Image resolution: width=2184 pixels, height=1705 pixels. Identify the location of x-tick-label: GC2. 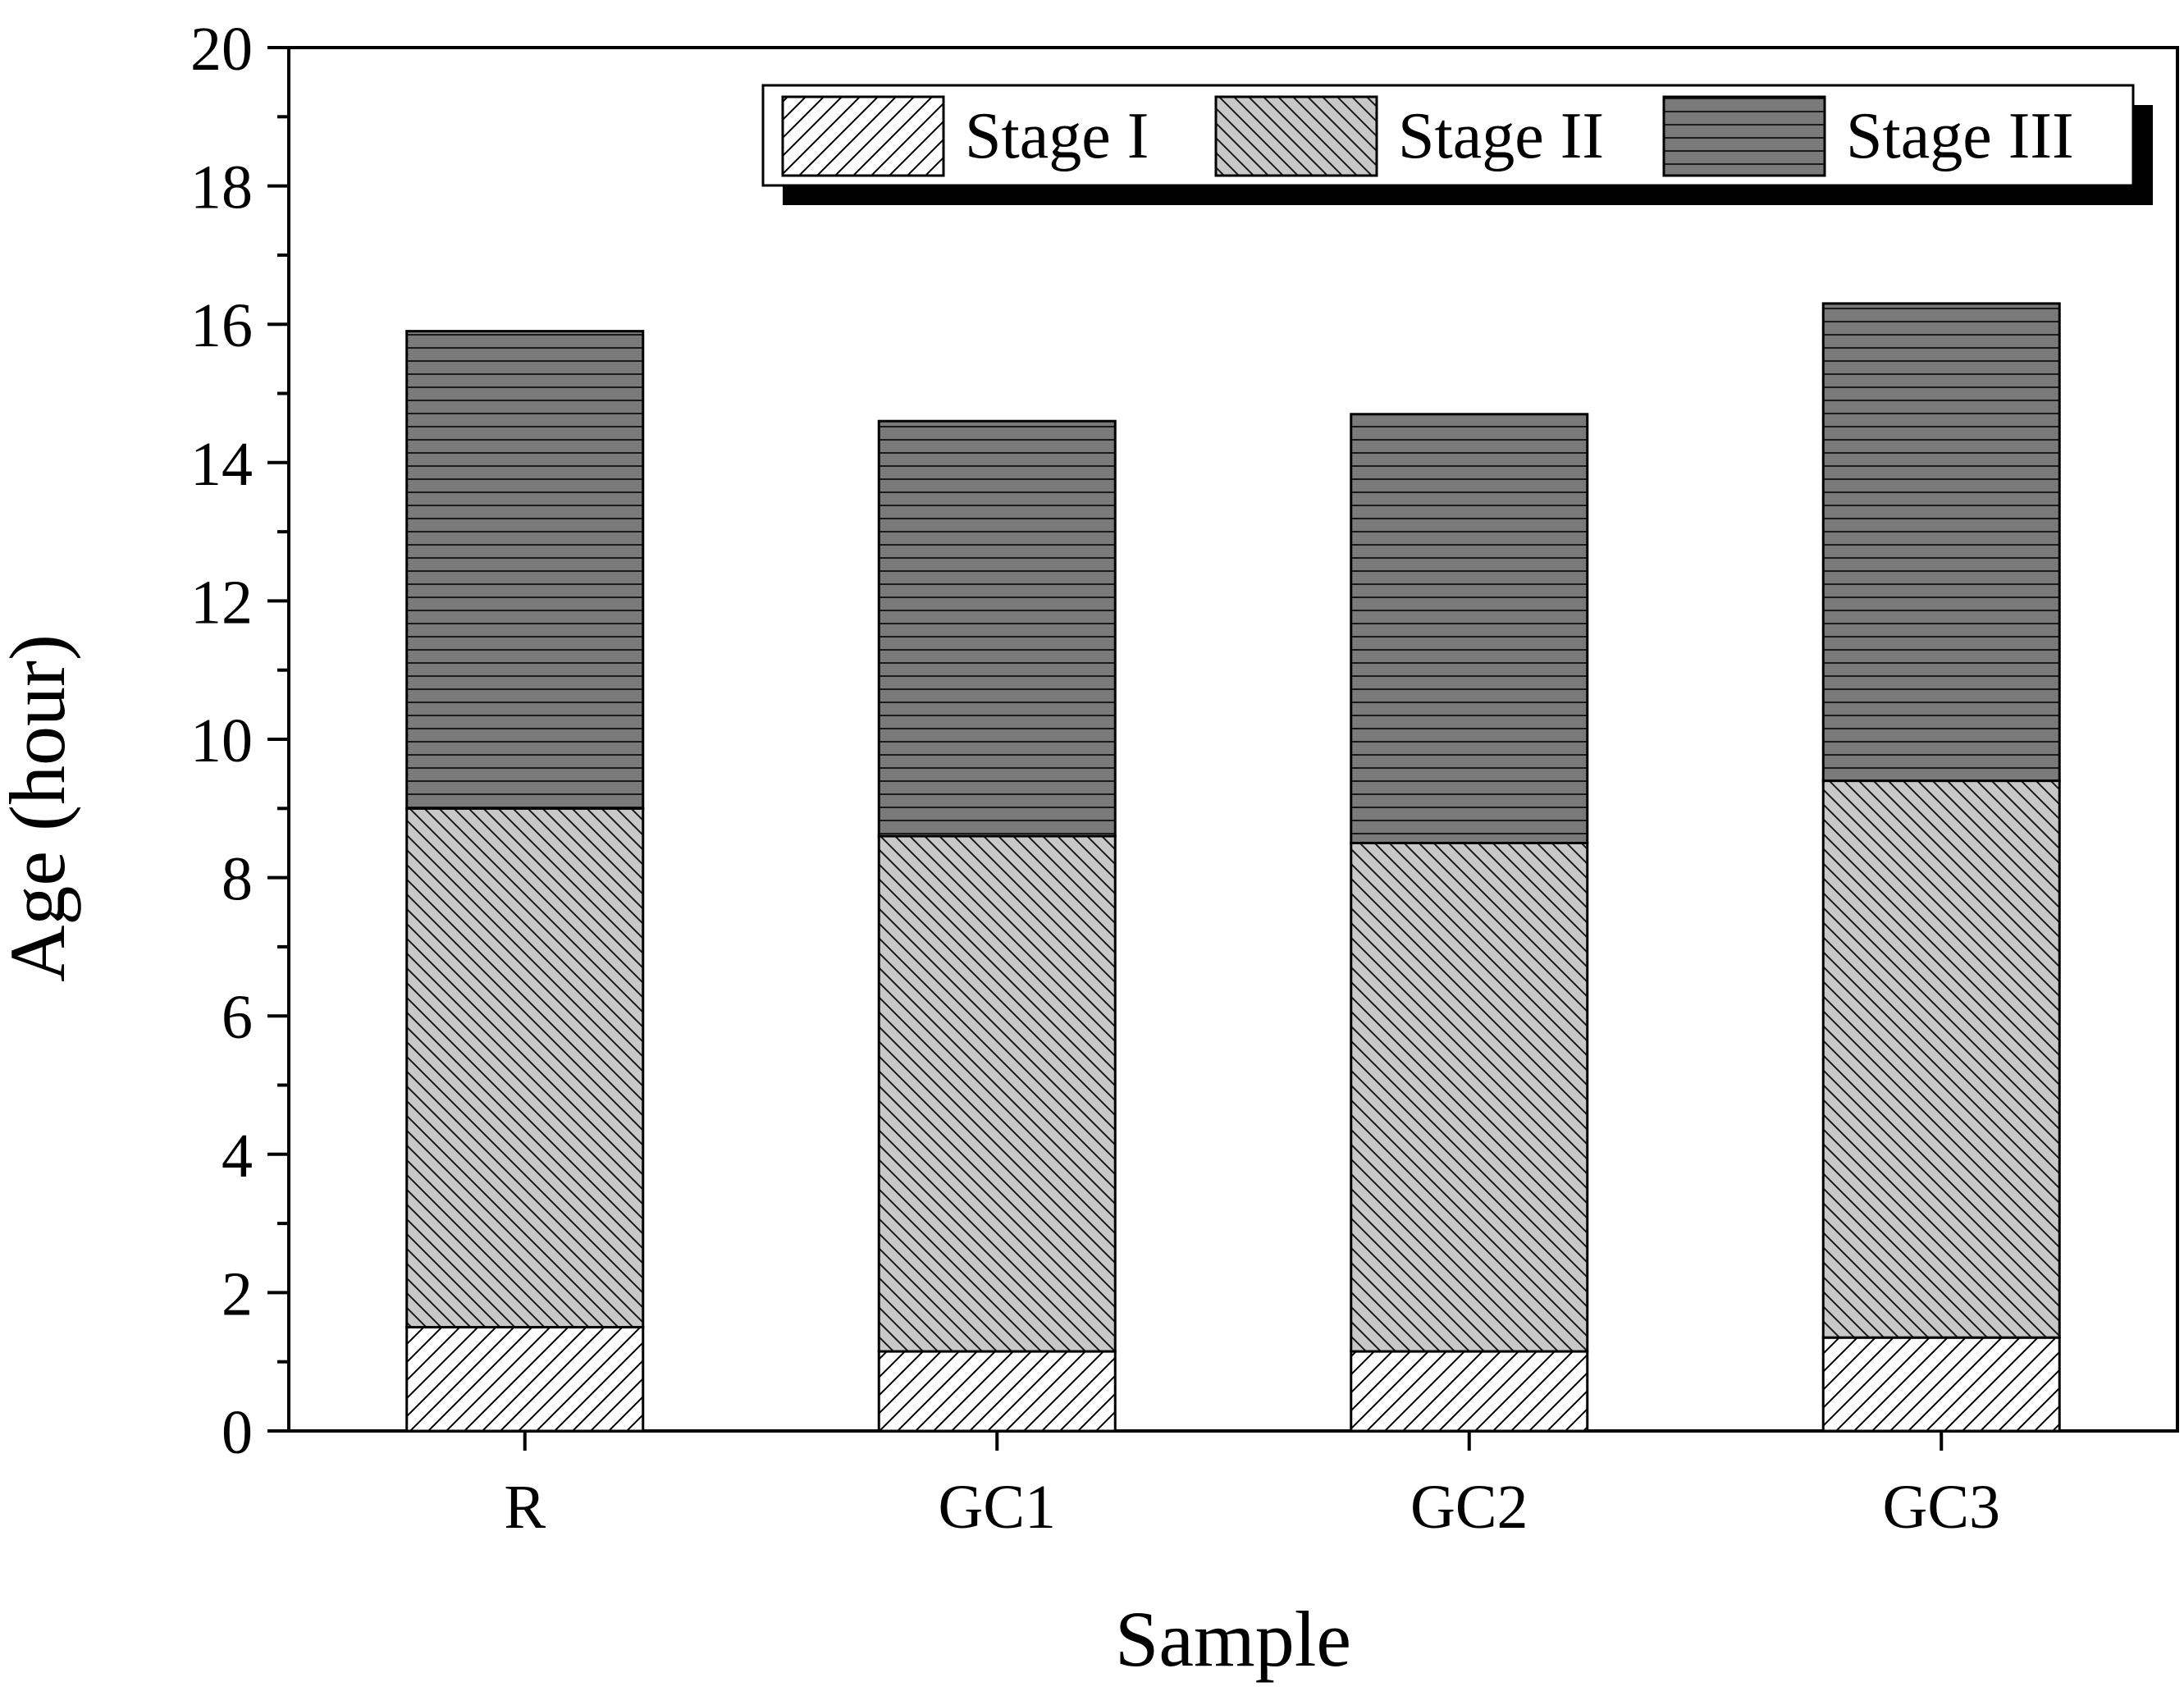
(1469, 1507).